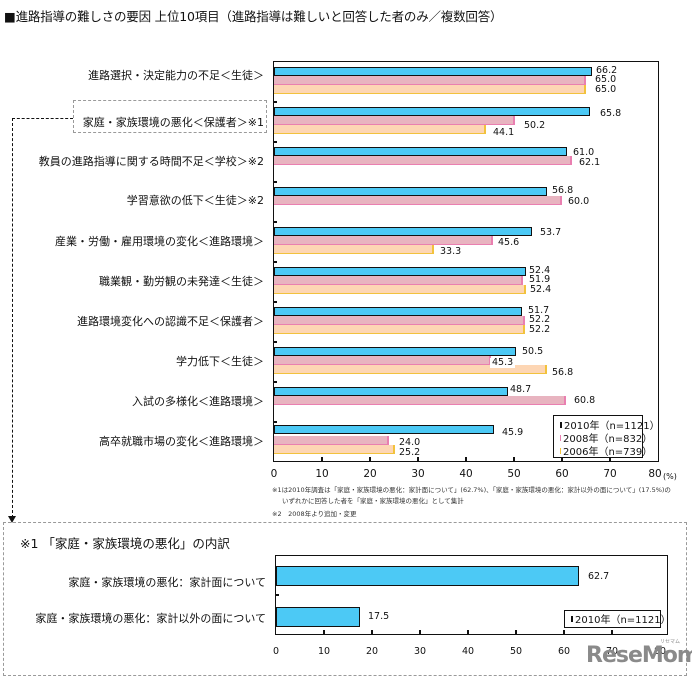 The height and width of the screenshot is (678, 692). I want to click on value-label: 45.9, so click(513, 432).